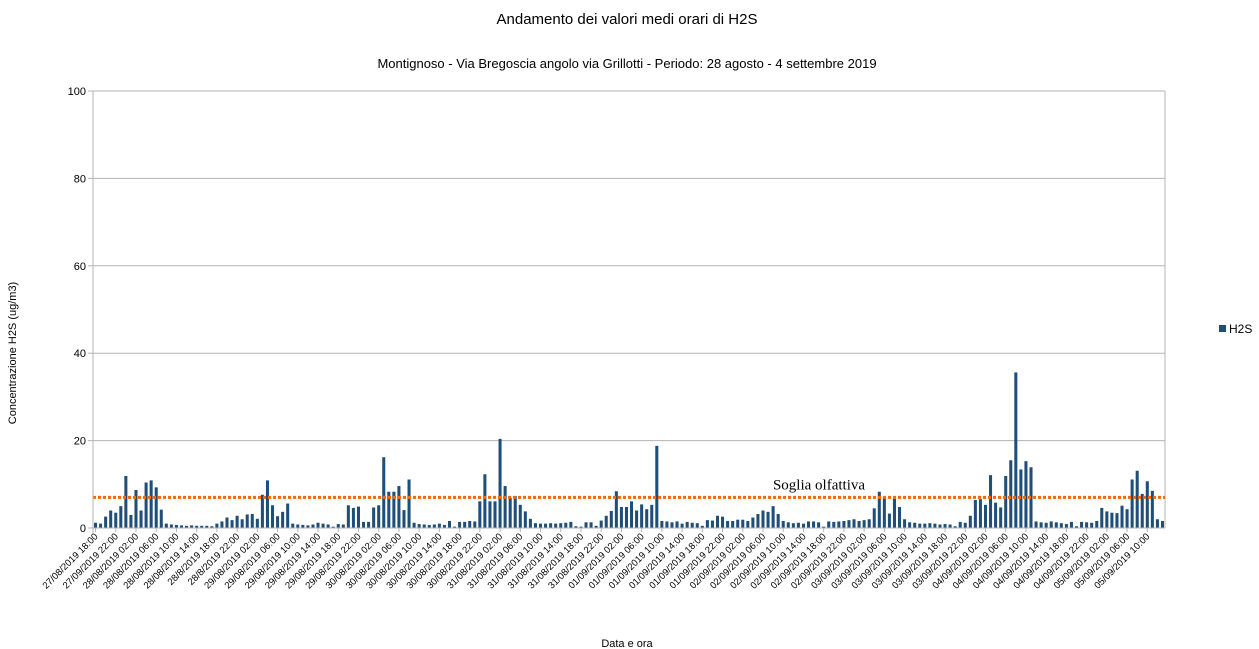 This screenshot has height=649, width=1259. I want to click on legend: H2S, so click(1235, 329).